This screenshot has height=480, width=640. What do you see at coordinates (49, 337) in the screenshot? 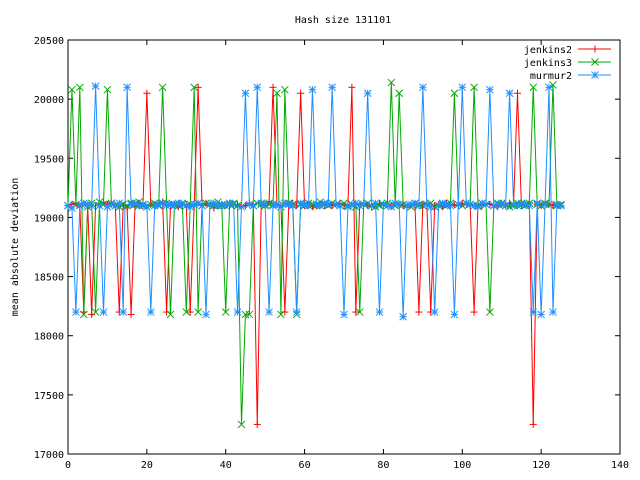
I see `y-tick-label: 18000` at bounding box center [49, 337].